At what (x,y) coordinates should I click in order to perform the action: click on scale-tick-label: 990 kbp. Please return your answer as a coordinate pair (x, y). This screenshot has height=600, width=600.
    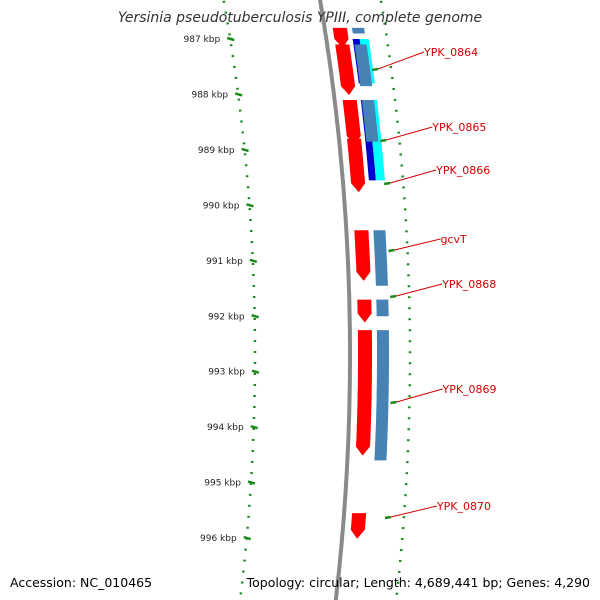
    Looking at the image, I should click on (221, 206).